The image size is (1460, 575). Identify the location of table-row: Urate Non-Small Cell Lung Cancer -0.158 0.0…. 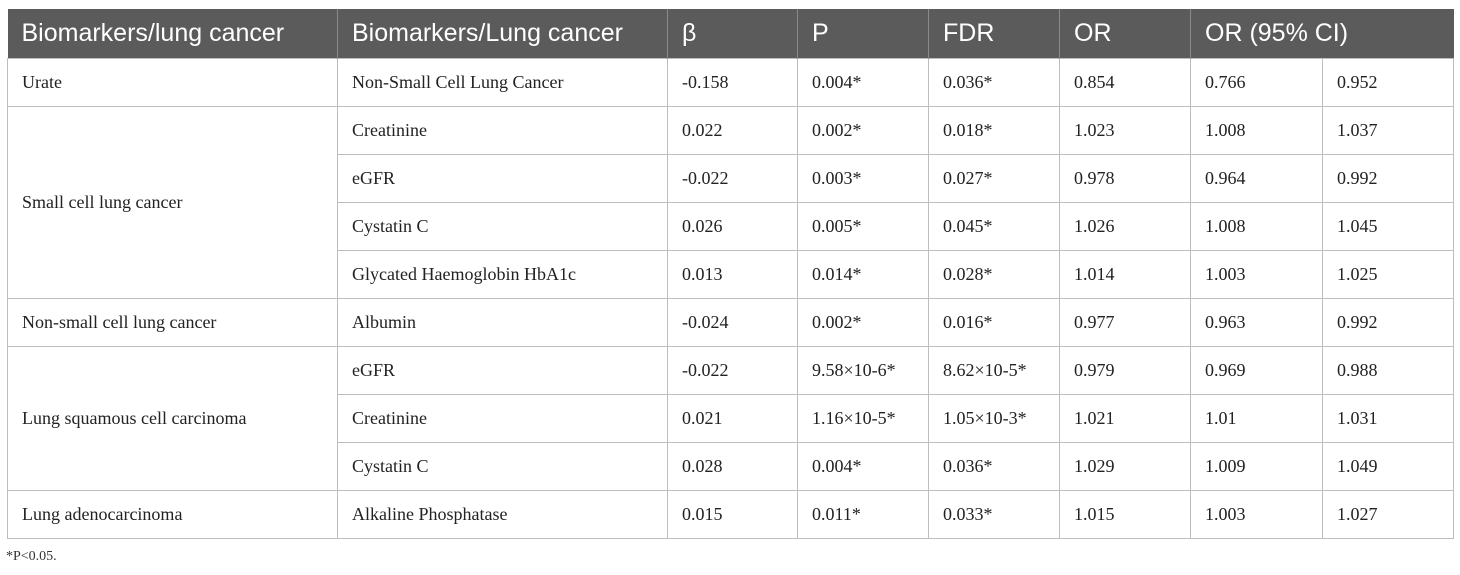
(730, 82).